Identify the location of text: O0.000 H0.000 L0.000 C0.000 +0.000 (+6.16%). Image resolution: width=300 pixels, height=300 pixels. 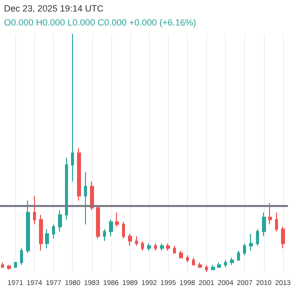
(100, 23).